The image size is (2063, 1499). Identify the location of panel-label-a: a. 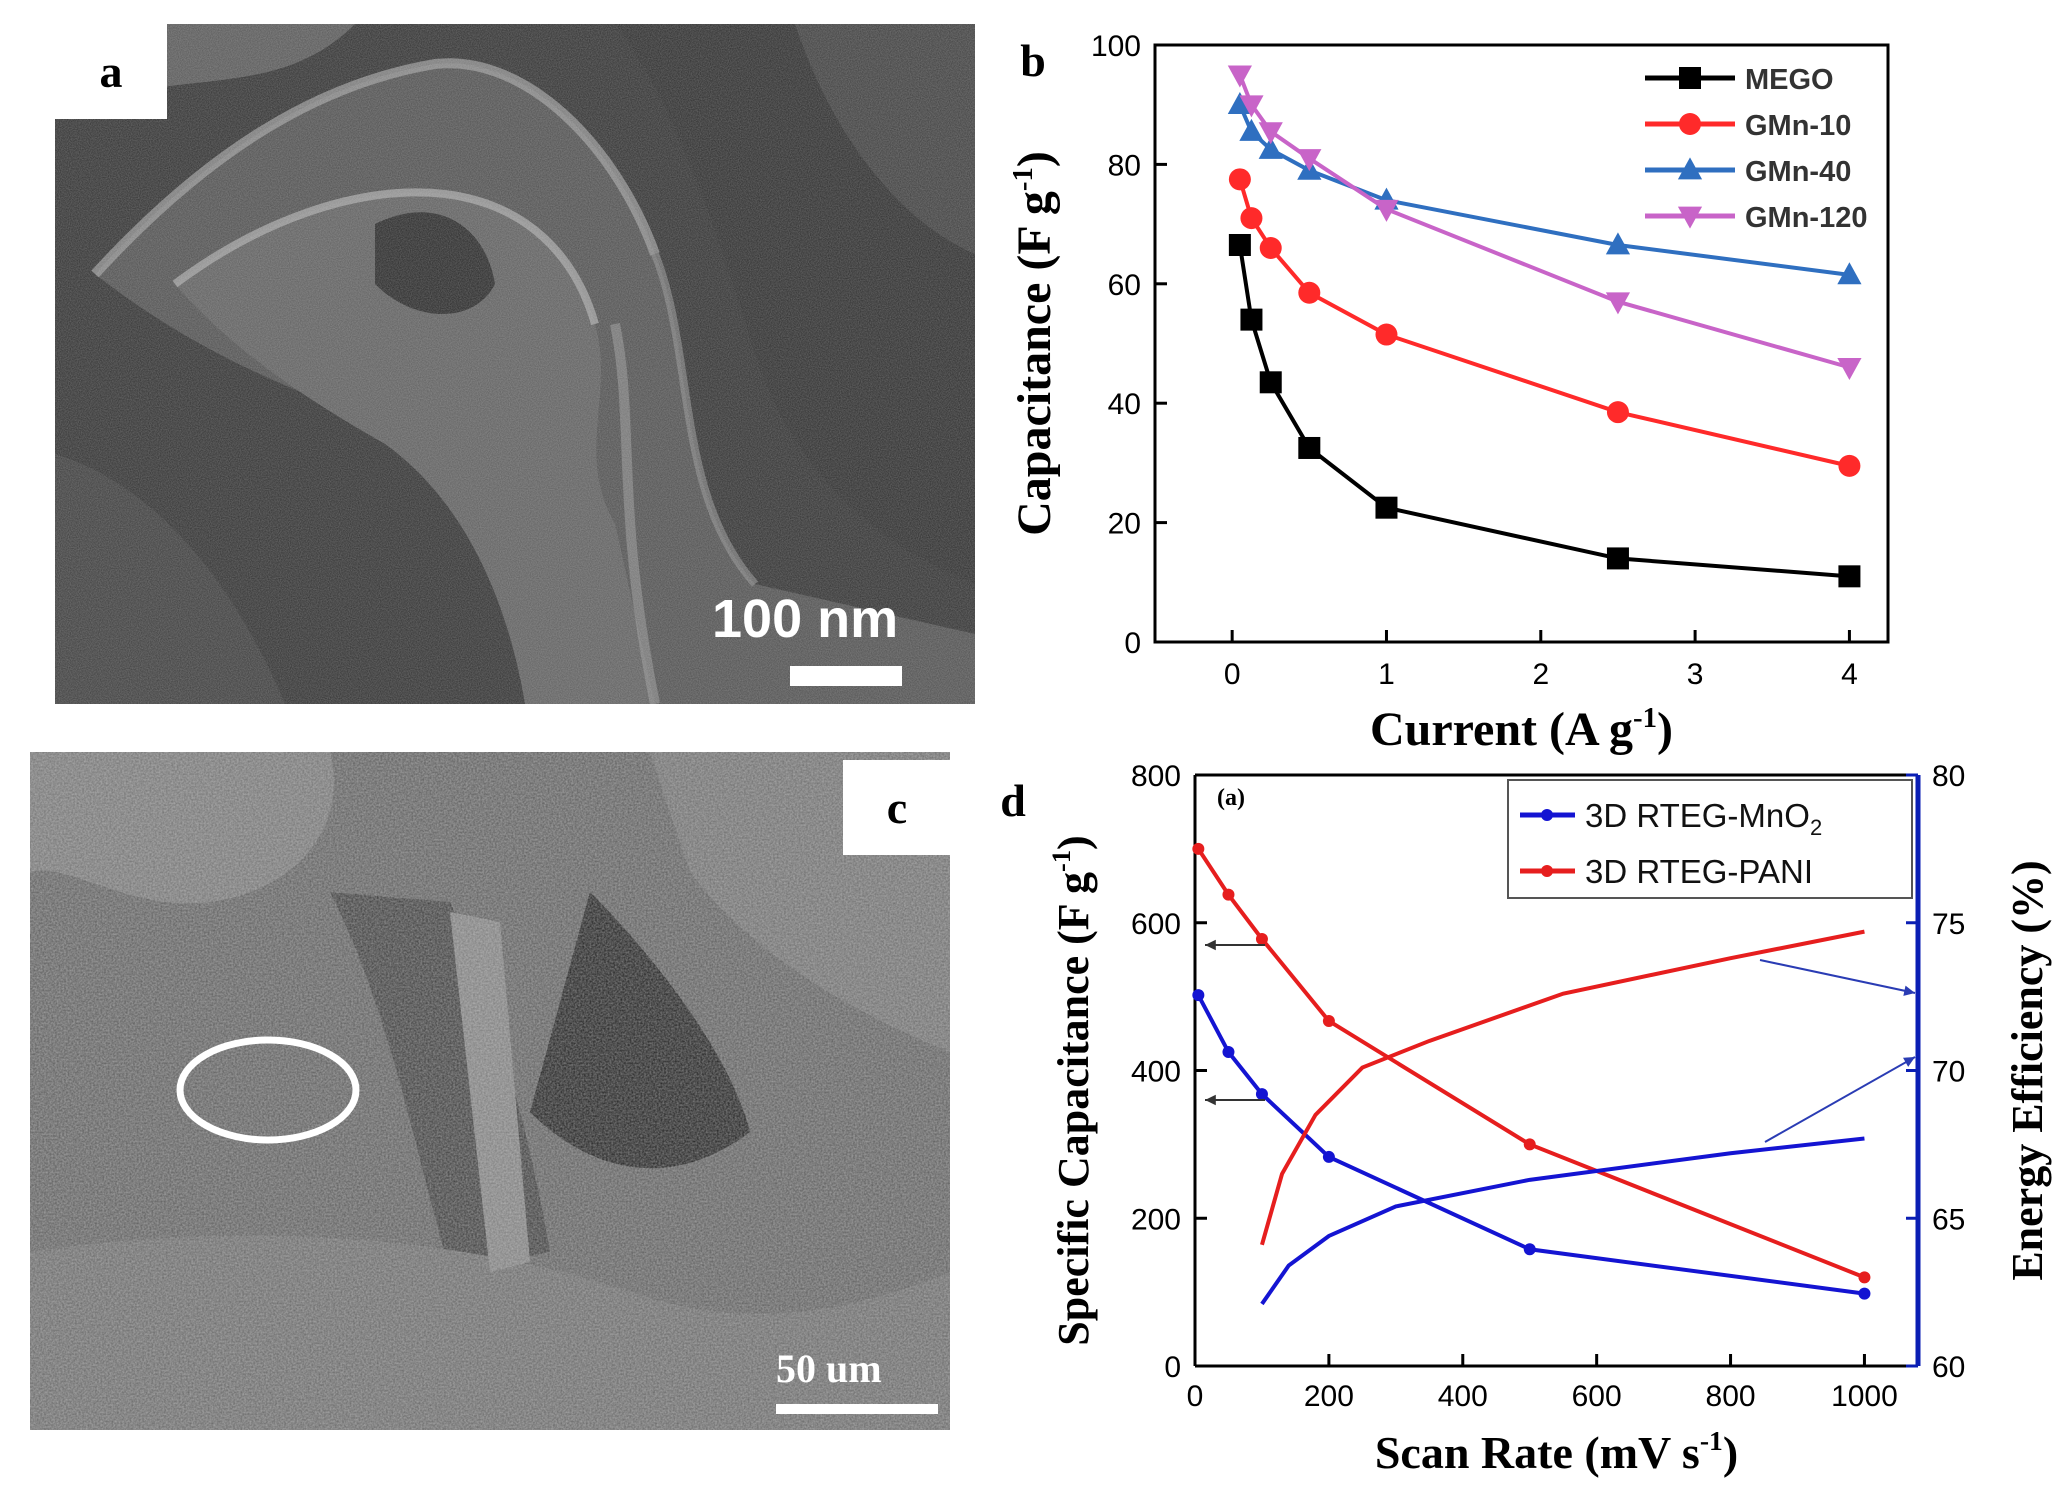
(111, 71).